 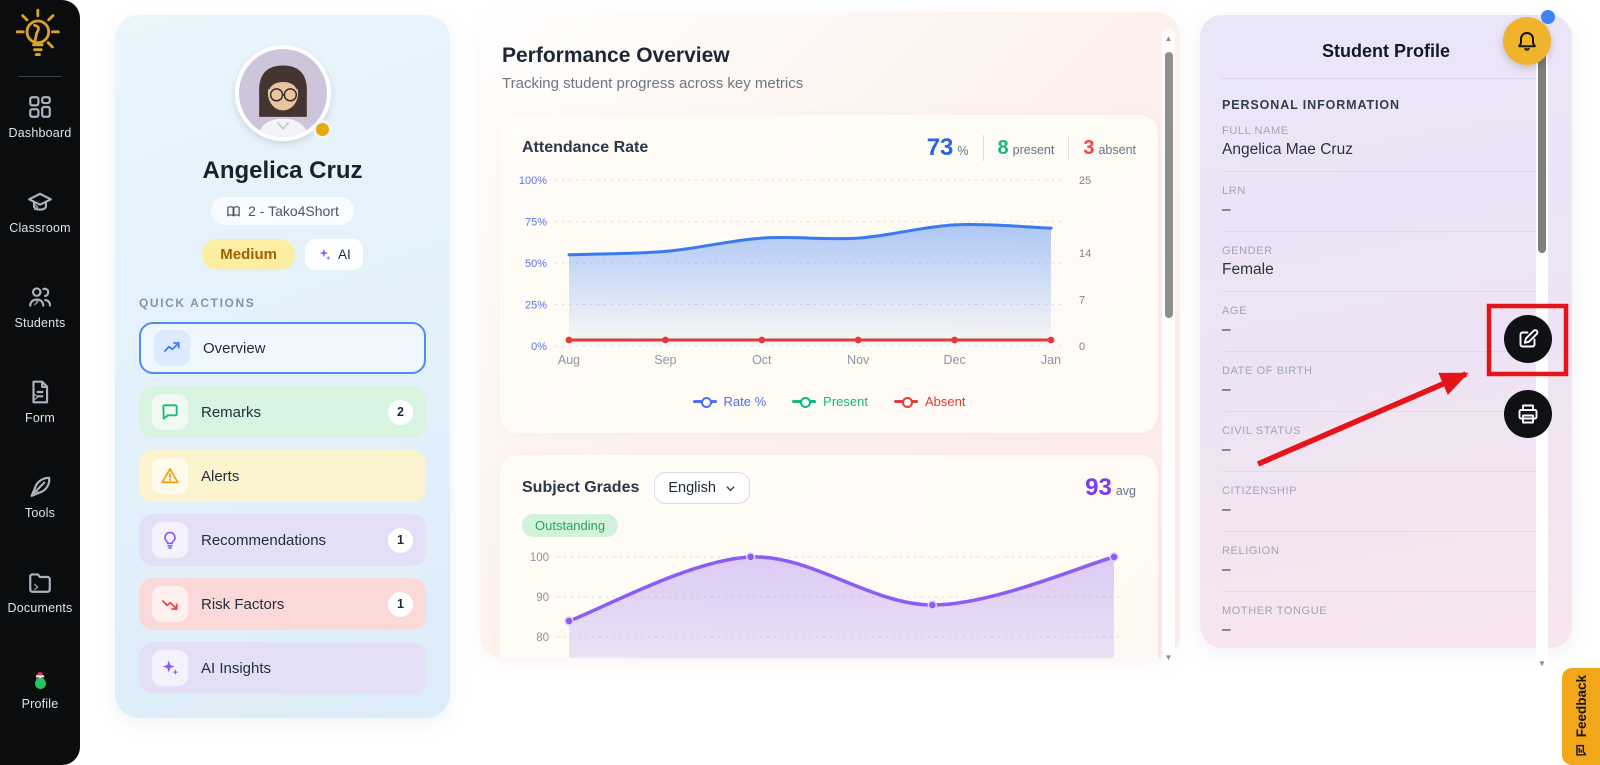 I want to click on stat-divider, so click(x=1069, y=148).